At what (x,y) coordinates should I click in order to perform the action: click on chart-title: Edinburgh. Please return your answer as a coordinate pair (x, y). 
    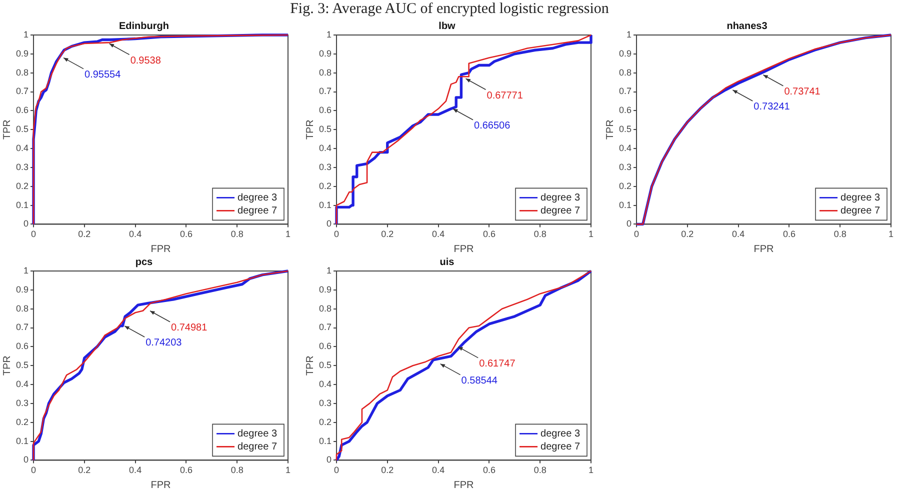
    Looking at the image, I should click on (144, 26).